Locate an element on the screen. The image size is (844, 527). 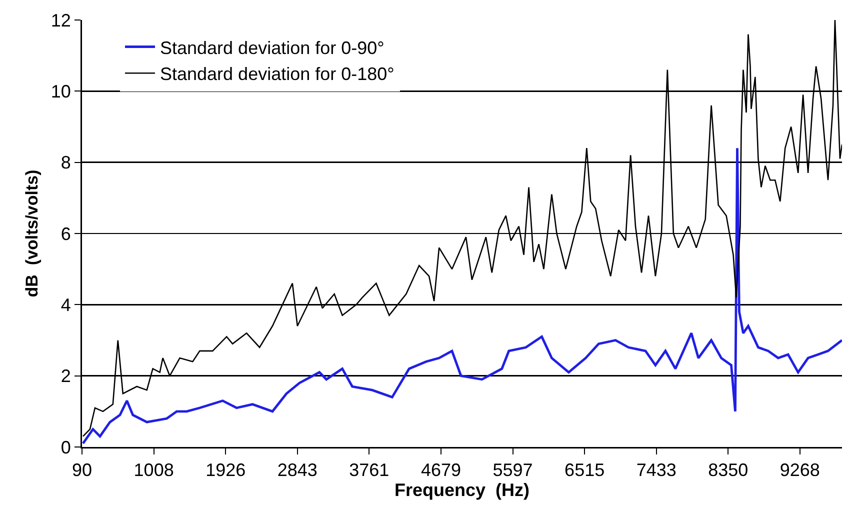
y-tick-label: 0 is located at coordinates (65, 447).